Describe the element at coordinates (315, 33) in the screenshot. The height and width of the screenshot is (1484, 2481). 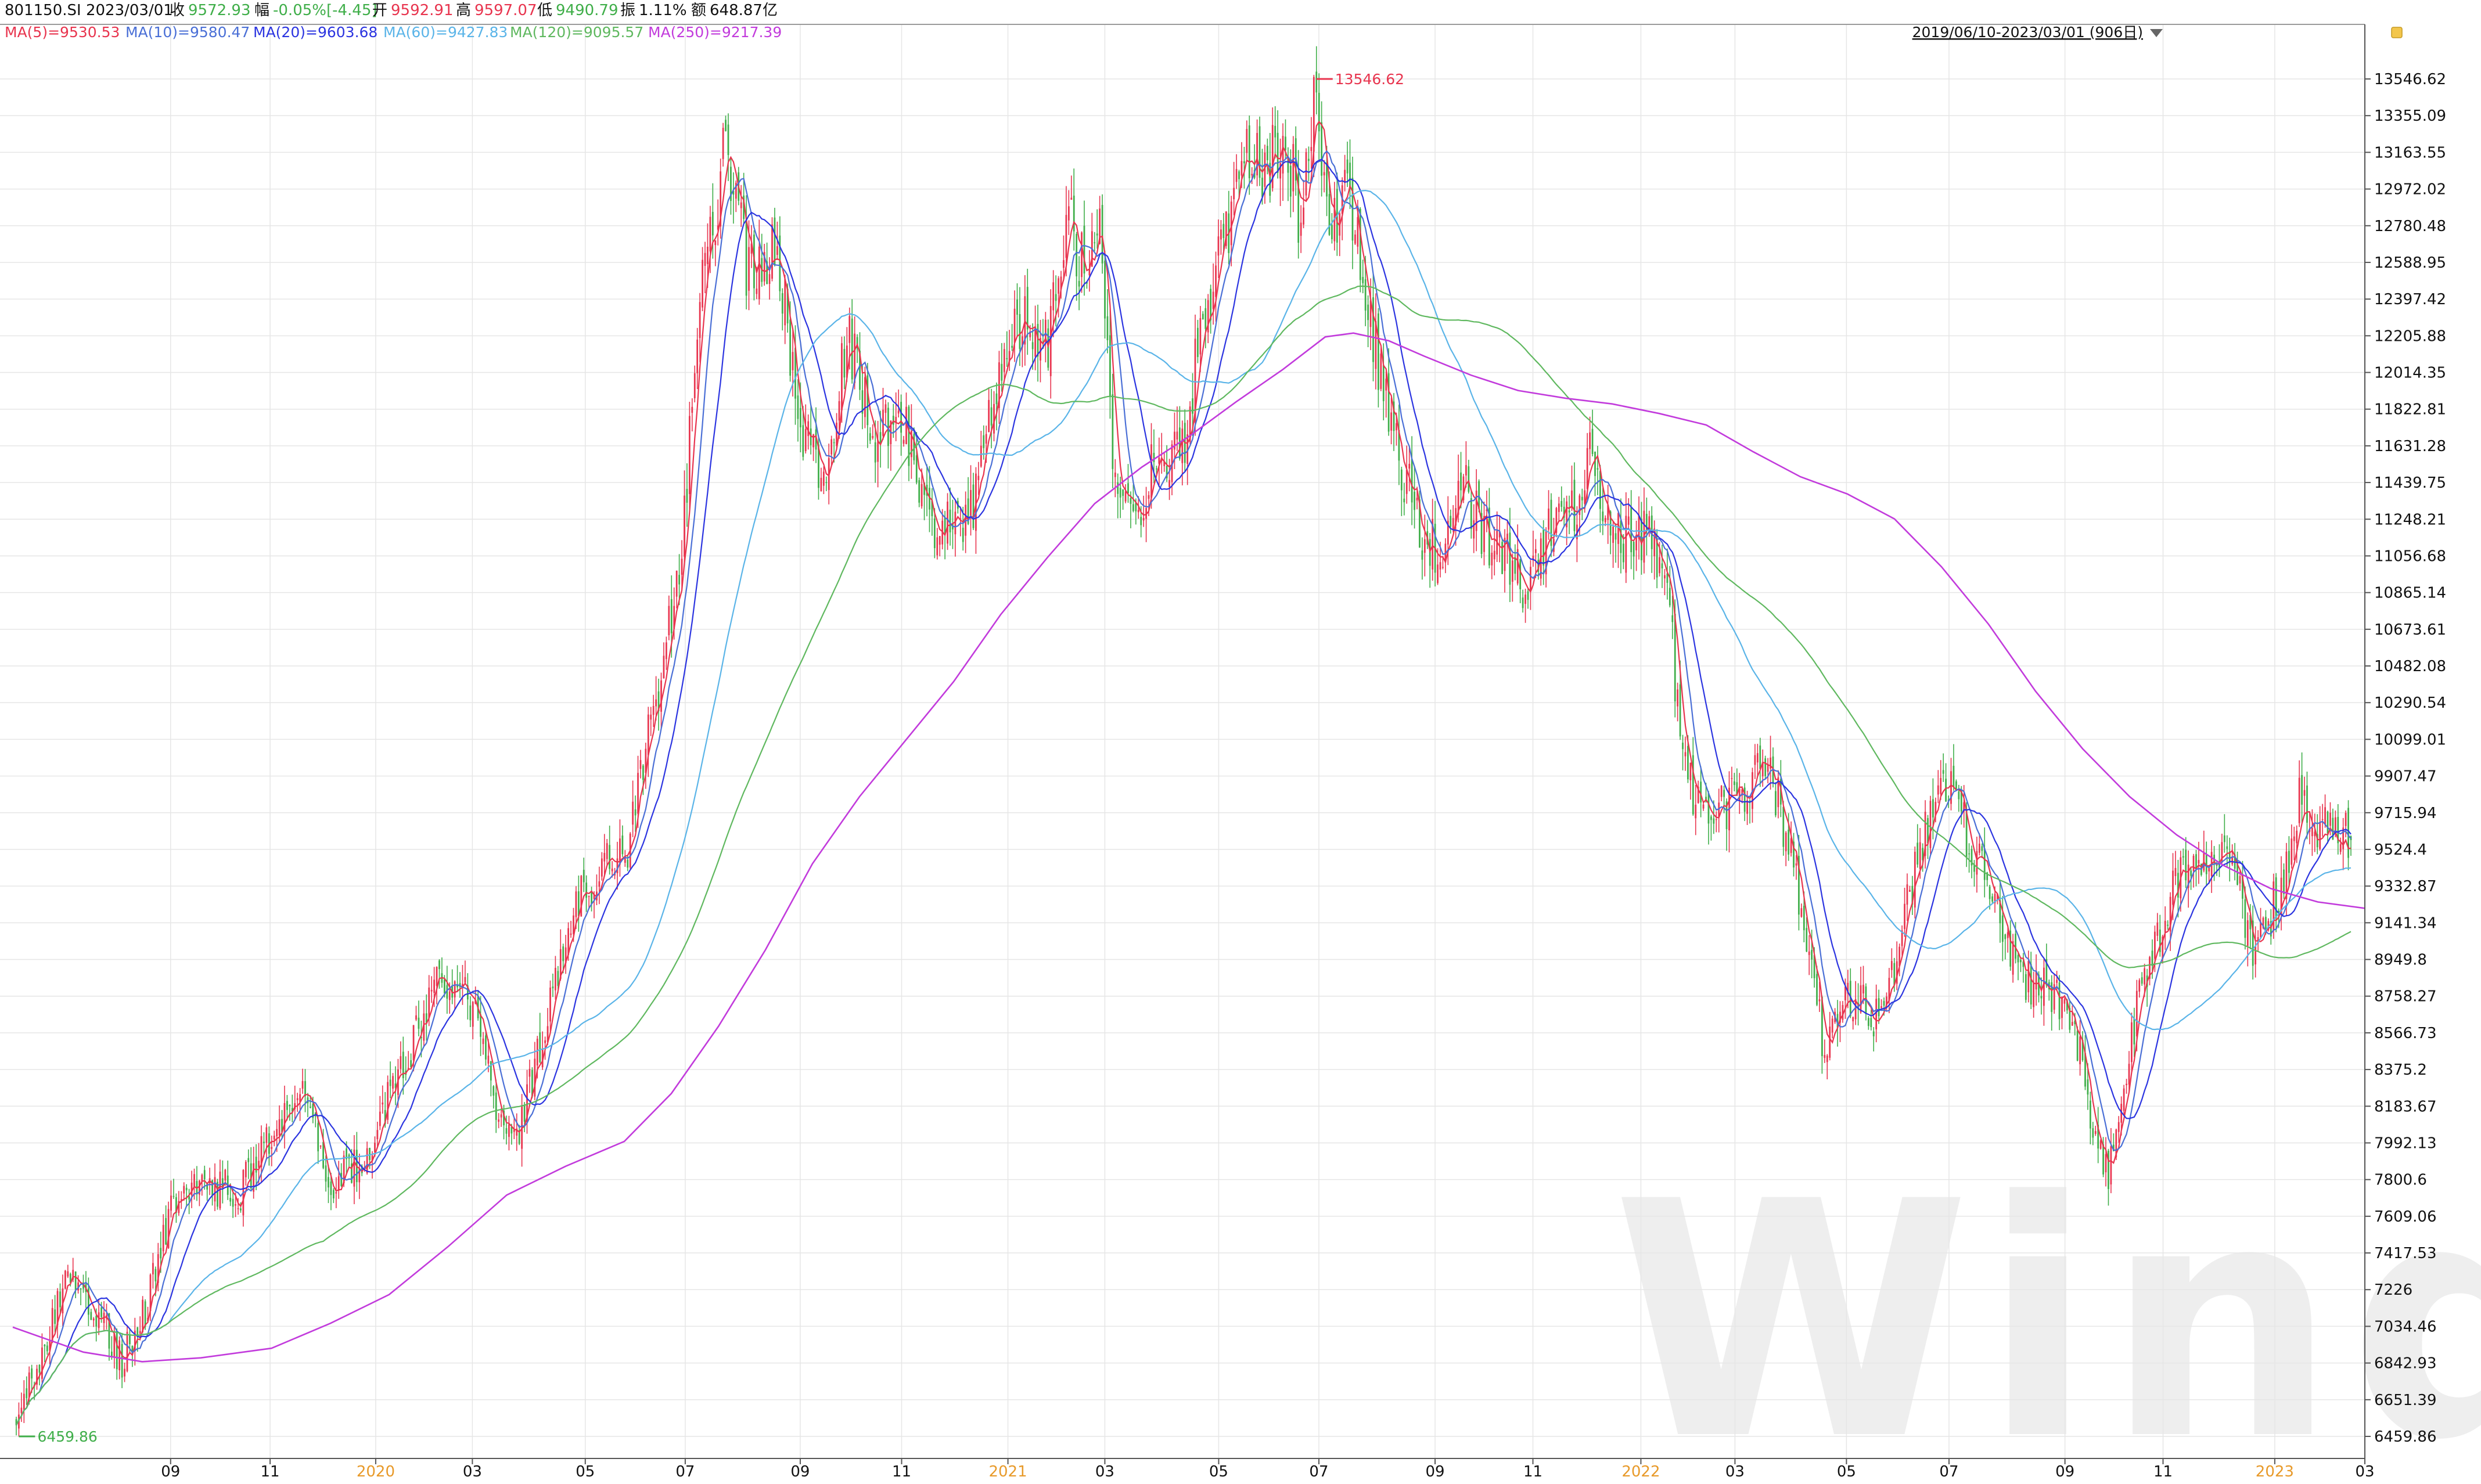
I see `legend-ma20: MA(20)=9603.68` at that location.